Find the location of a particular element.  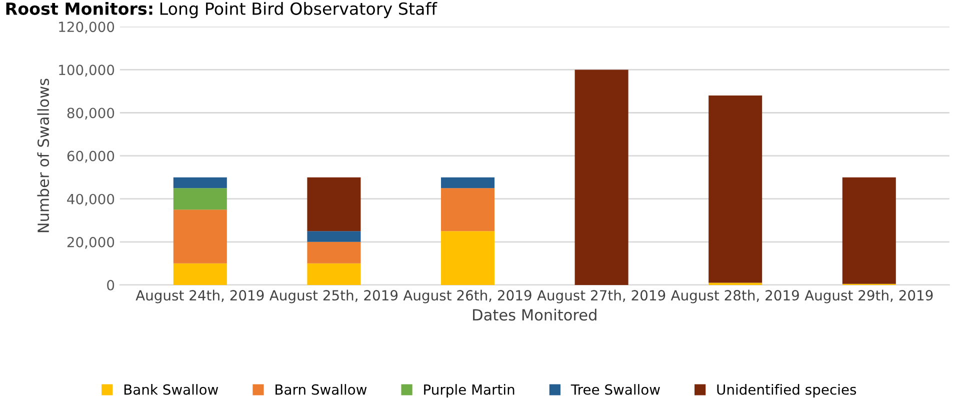

x-tick-label: August 29th, 2019 is located at coordinates (868, 297).